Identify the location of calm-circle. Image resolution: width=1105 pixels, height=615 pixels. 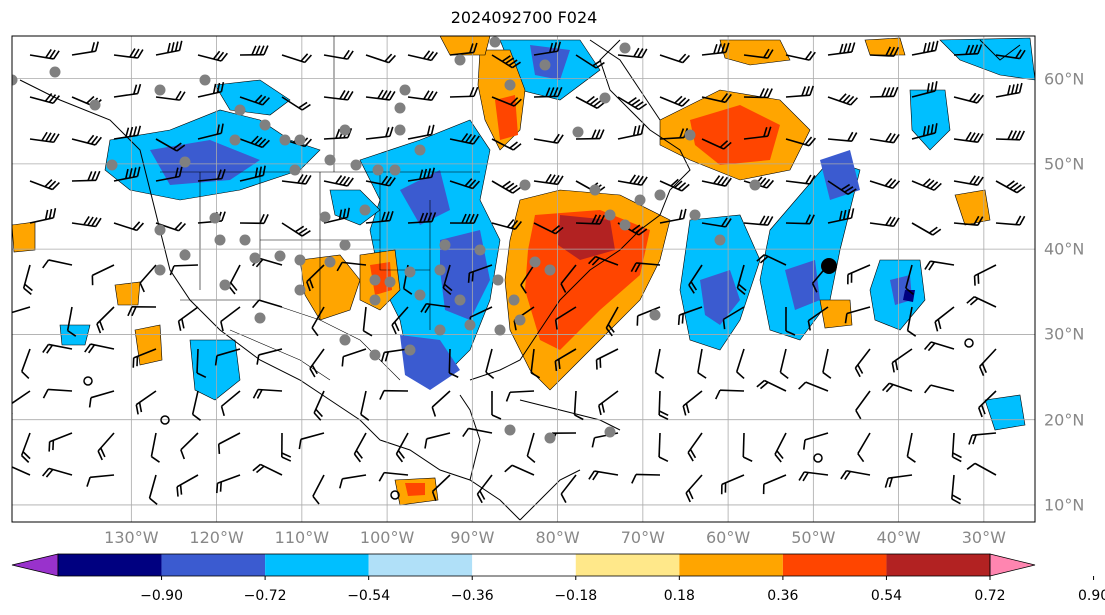
(165, 420).